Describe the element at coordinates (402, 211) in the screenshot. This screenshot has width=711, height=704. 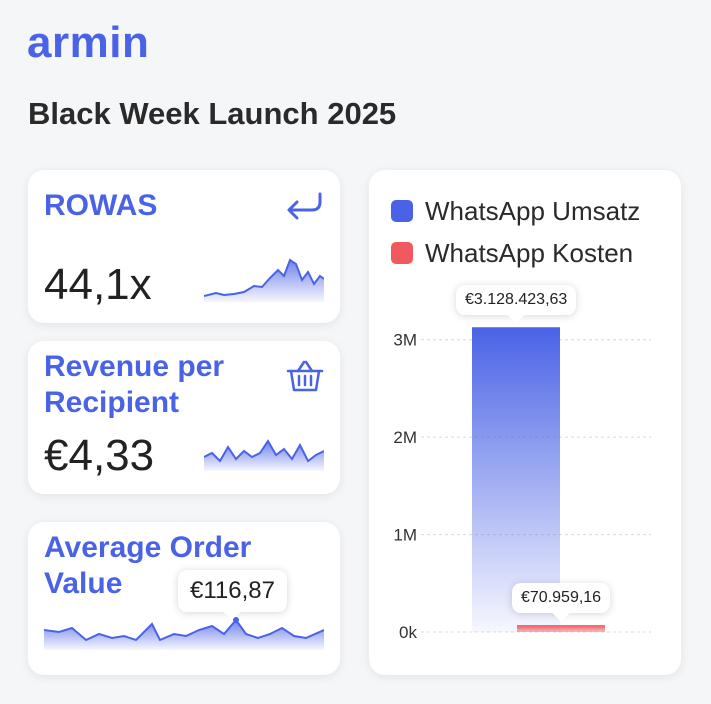
I see `legend-swatch-umsatz` at that location.